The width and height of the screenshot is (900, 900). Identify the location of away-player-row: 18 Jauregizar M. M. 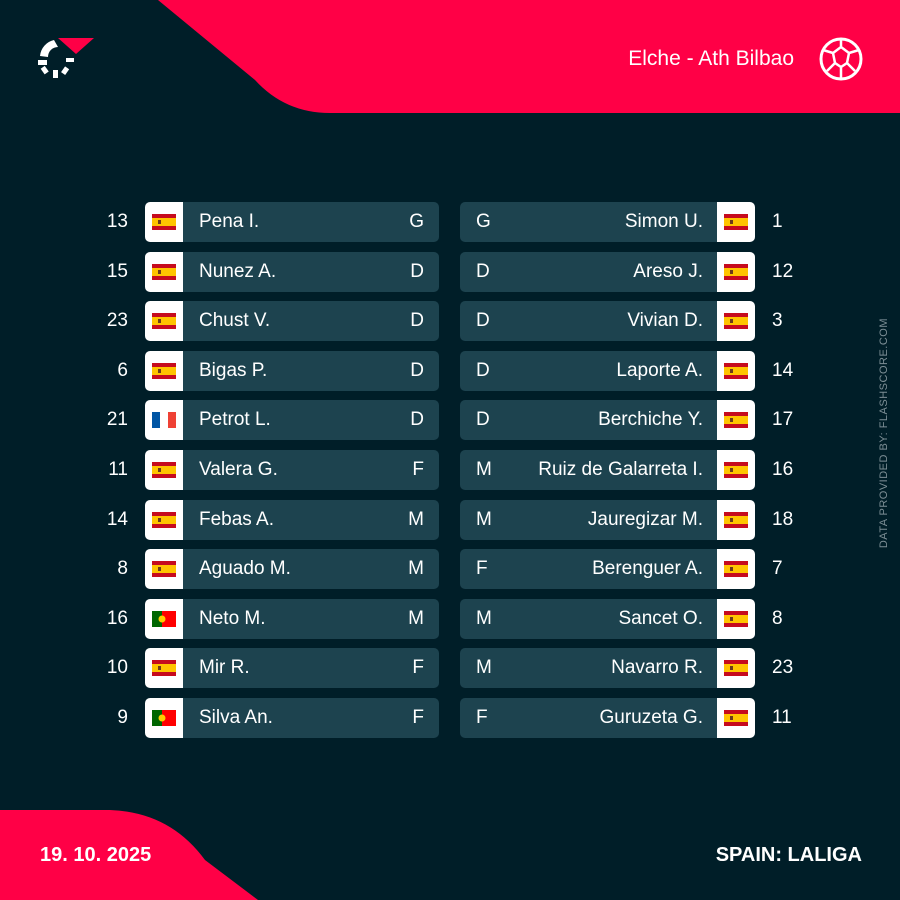
(450, 519).